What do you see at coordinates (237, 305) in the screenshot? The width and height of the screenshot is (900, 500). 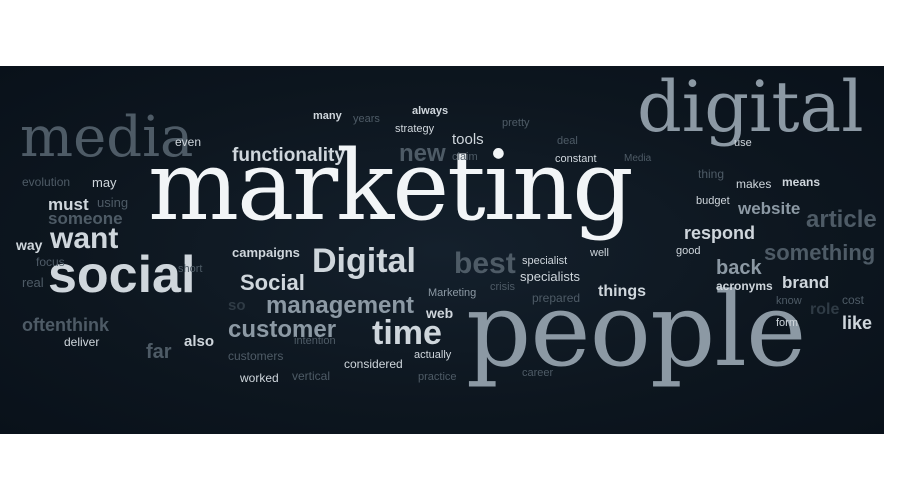 I see `word-so: so` at bounding box center [237, 305].